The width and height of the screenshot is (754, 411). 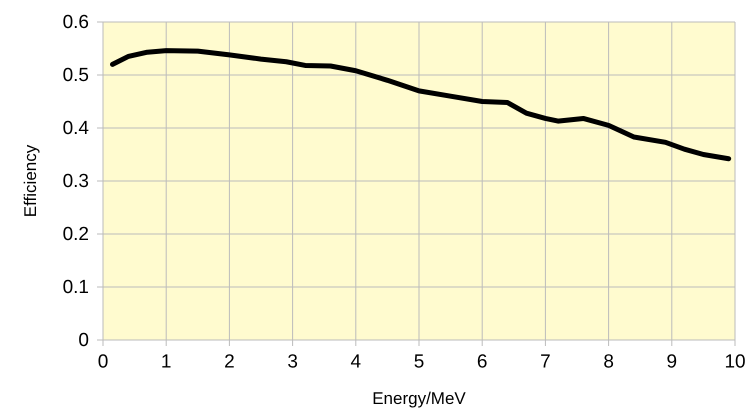 What do you see at coordinates (103, 361) in the screenshot?
I see `x-tick-label: 0` at bounding box center [103, 361].